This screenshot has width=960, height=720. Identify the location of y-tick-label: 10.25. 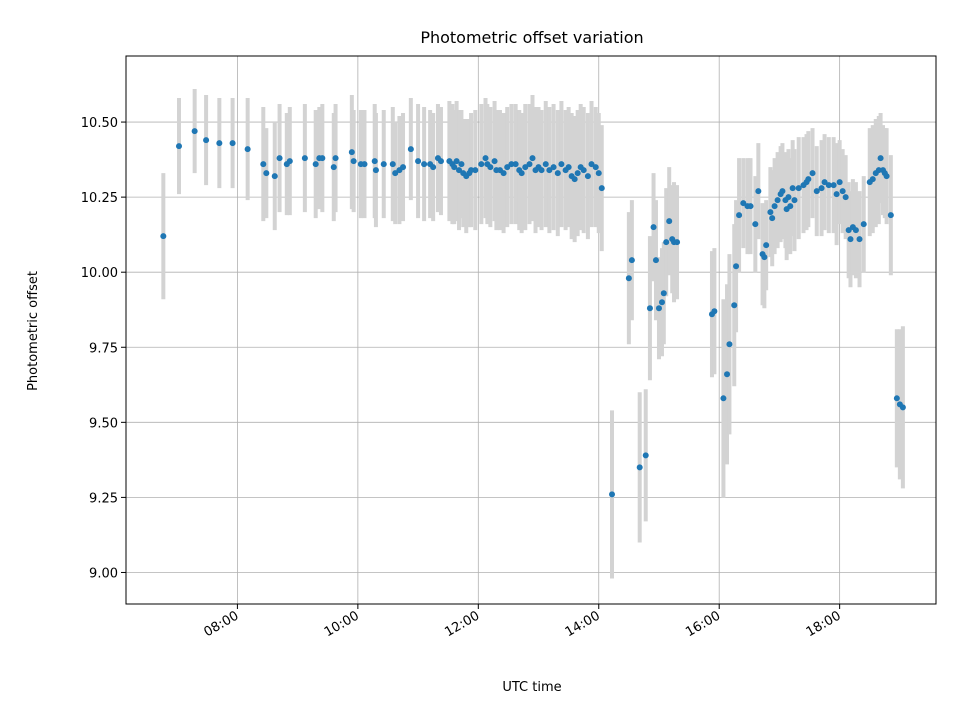
(99, 198).